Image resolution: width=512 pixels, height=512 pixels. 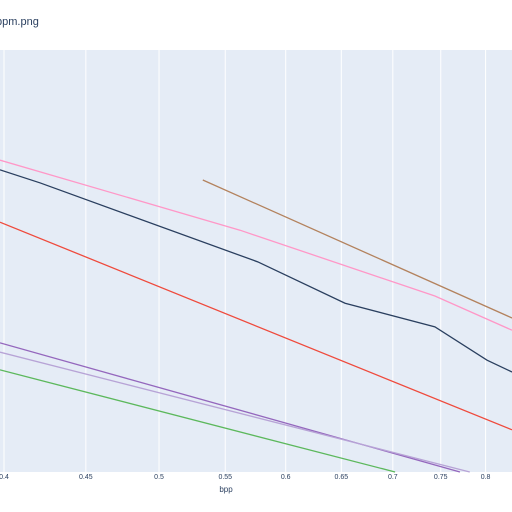 What do you see at coordinates (86, 477) in the screenshot?
I see `x-tick-label: 0.45` at bounding box center [86, 477].